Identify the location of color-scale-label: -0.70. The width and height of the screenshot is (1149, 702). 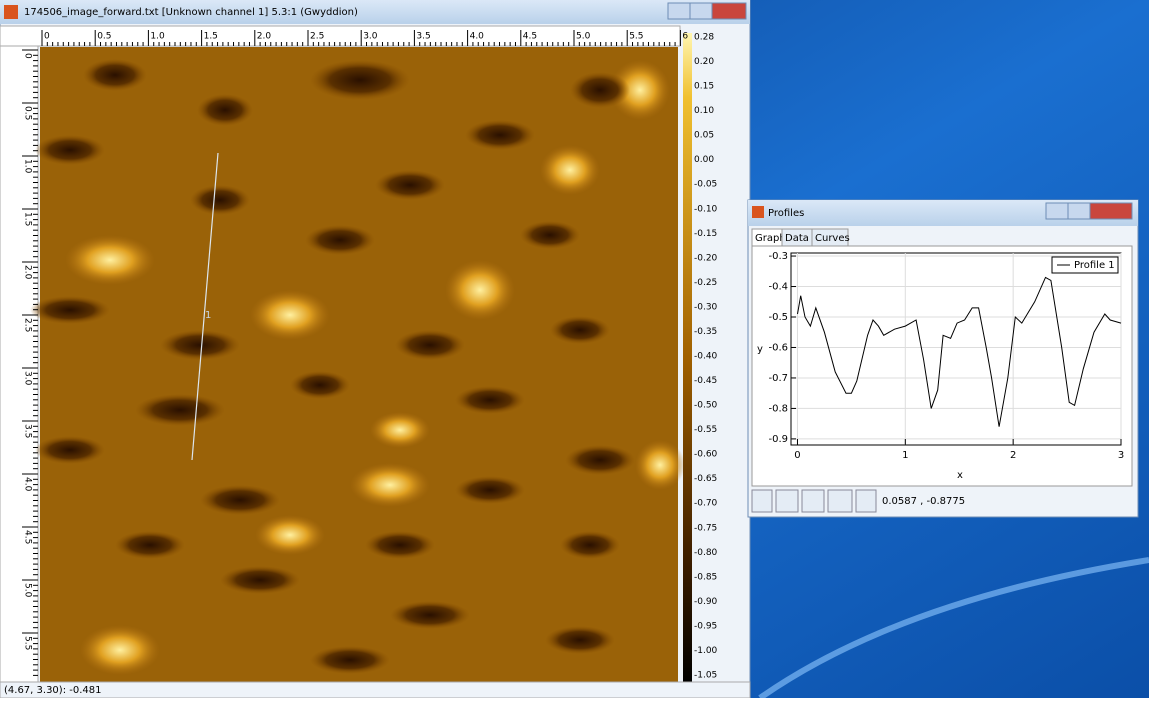
(706, 504).